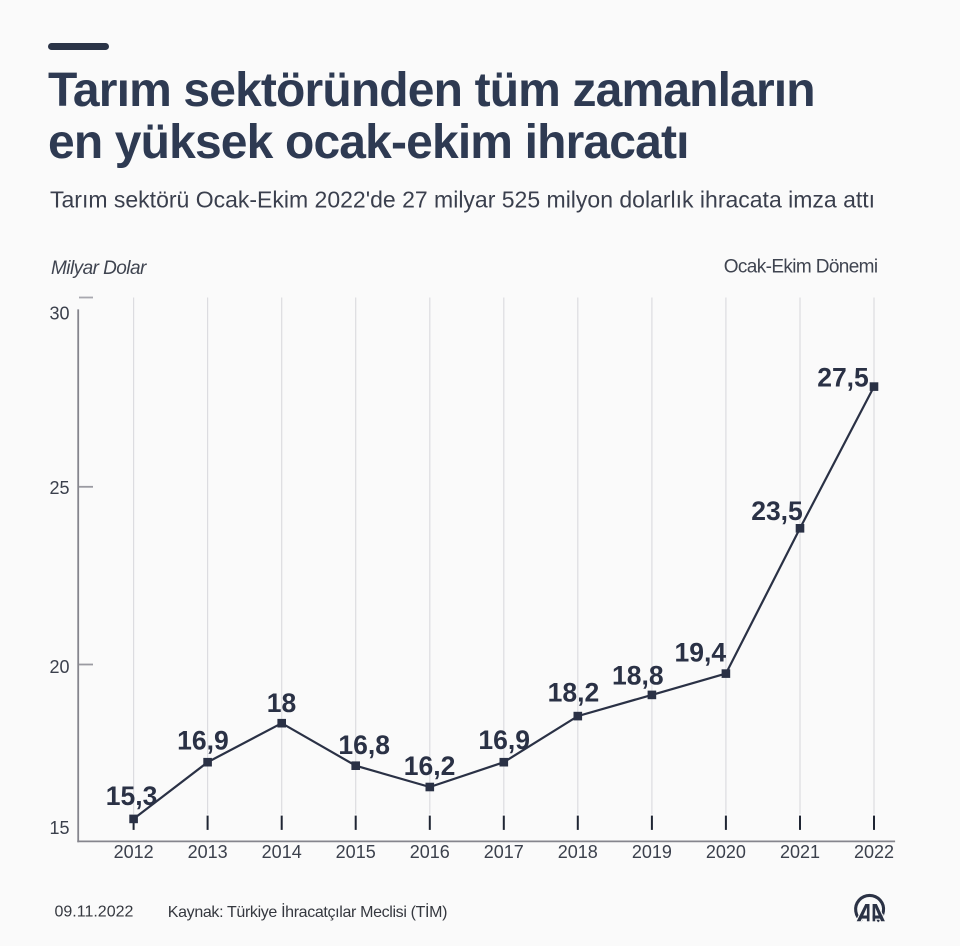 The image size is (960, 946). Describe the element at coordinates (701, 652) in the screenshot. I see `svg-text: 19,4` at that location.